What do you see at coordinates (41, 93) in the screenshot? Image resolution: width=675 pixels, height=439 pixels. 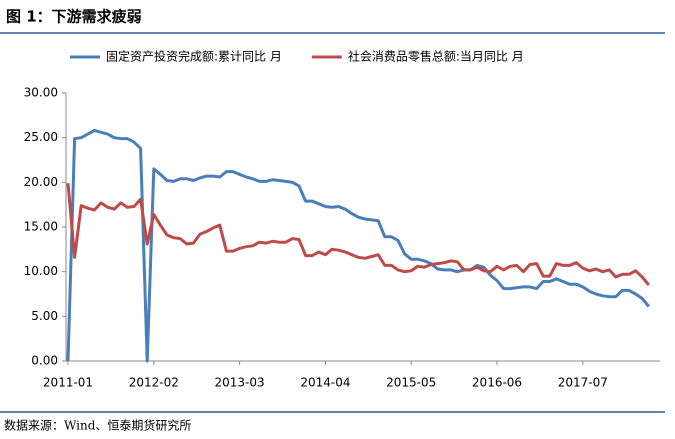 I see `y-tick-label: 30.00` at bounding box center [41, 93].